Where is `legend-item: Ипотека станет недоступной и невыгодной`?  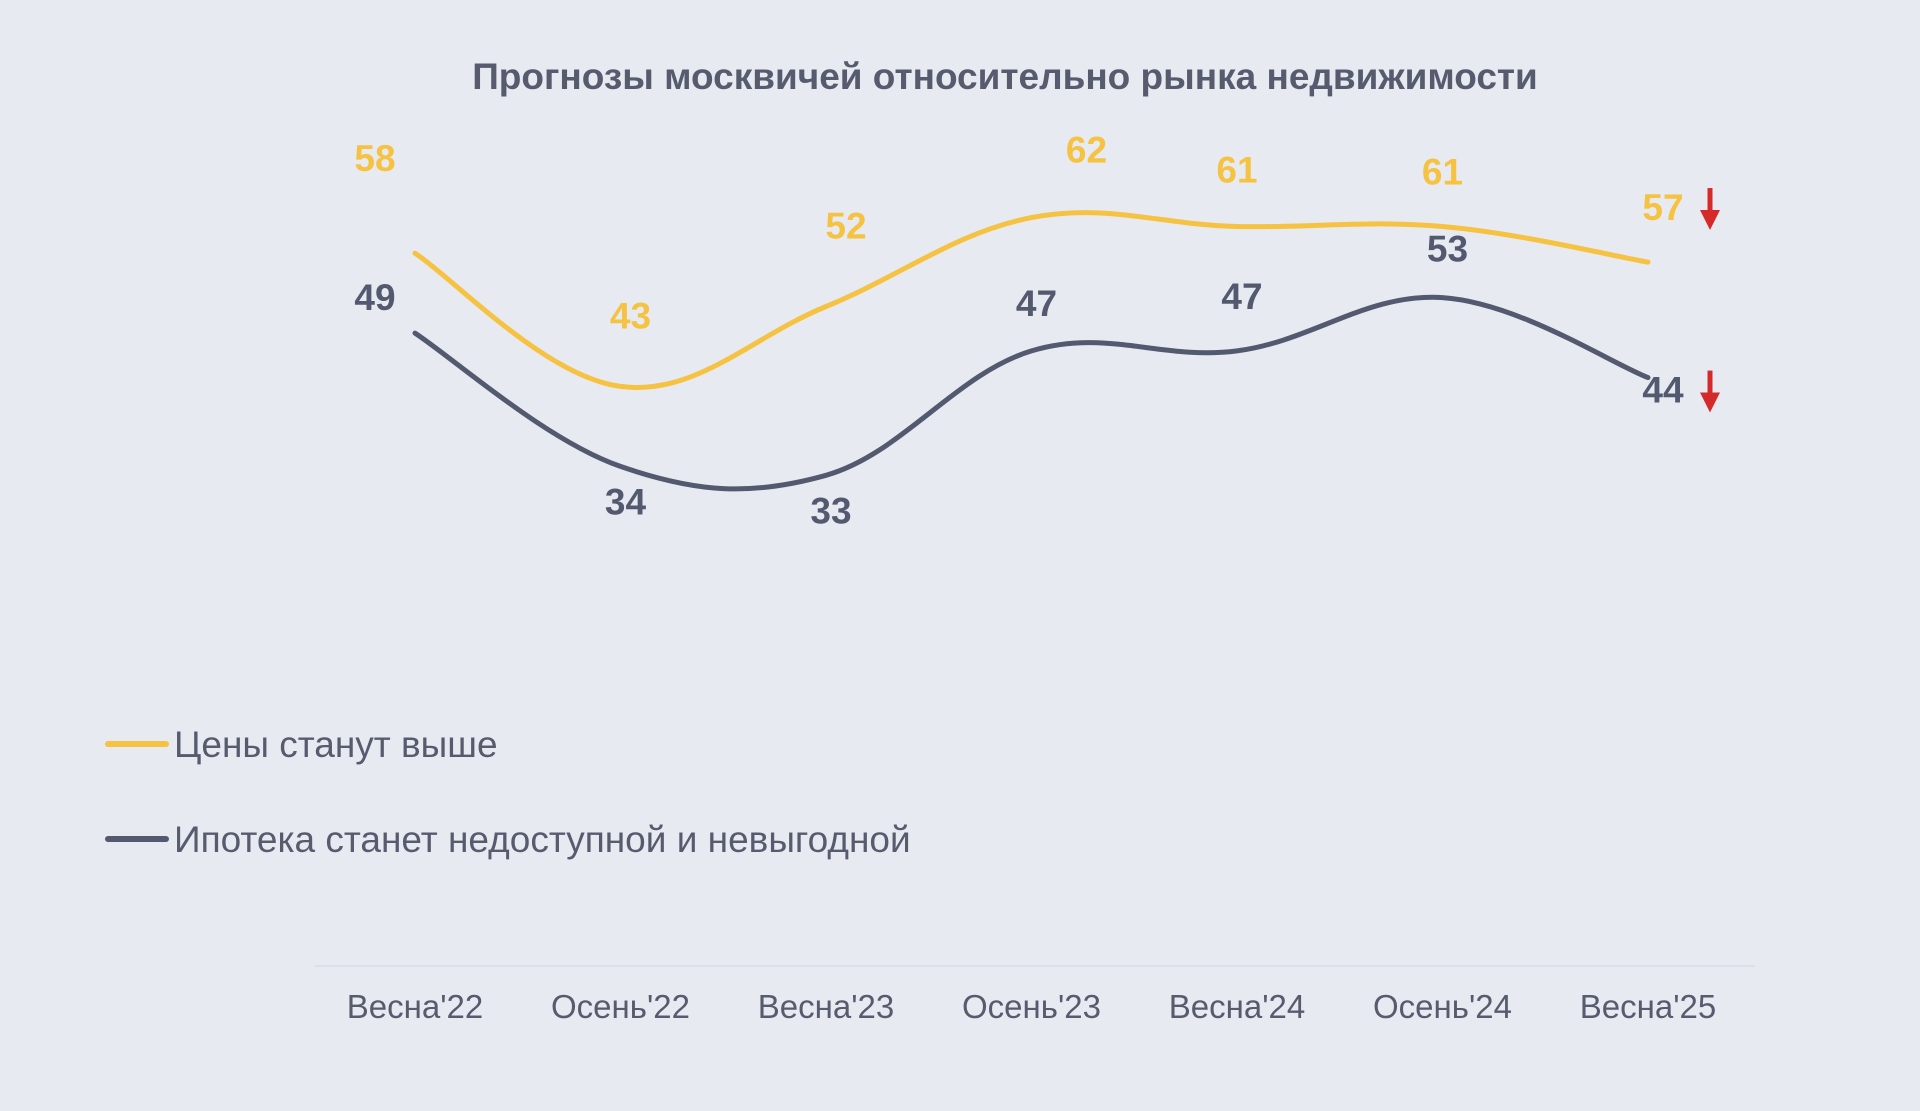 legend-item: Ипотека станет недоступной и невыгодной is located at coordinates (508, 839).